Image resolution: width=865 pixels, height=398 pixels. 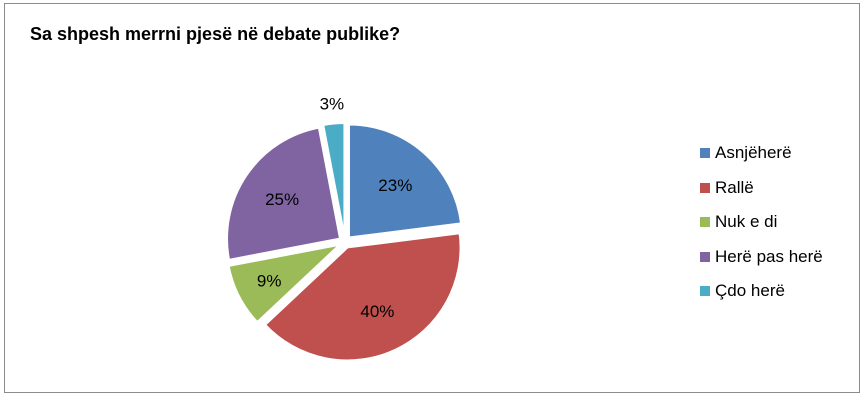 I want to click on pie-slice-nuk-e-di, so click(x=285, y=283).